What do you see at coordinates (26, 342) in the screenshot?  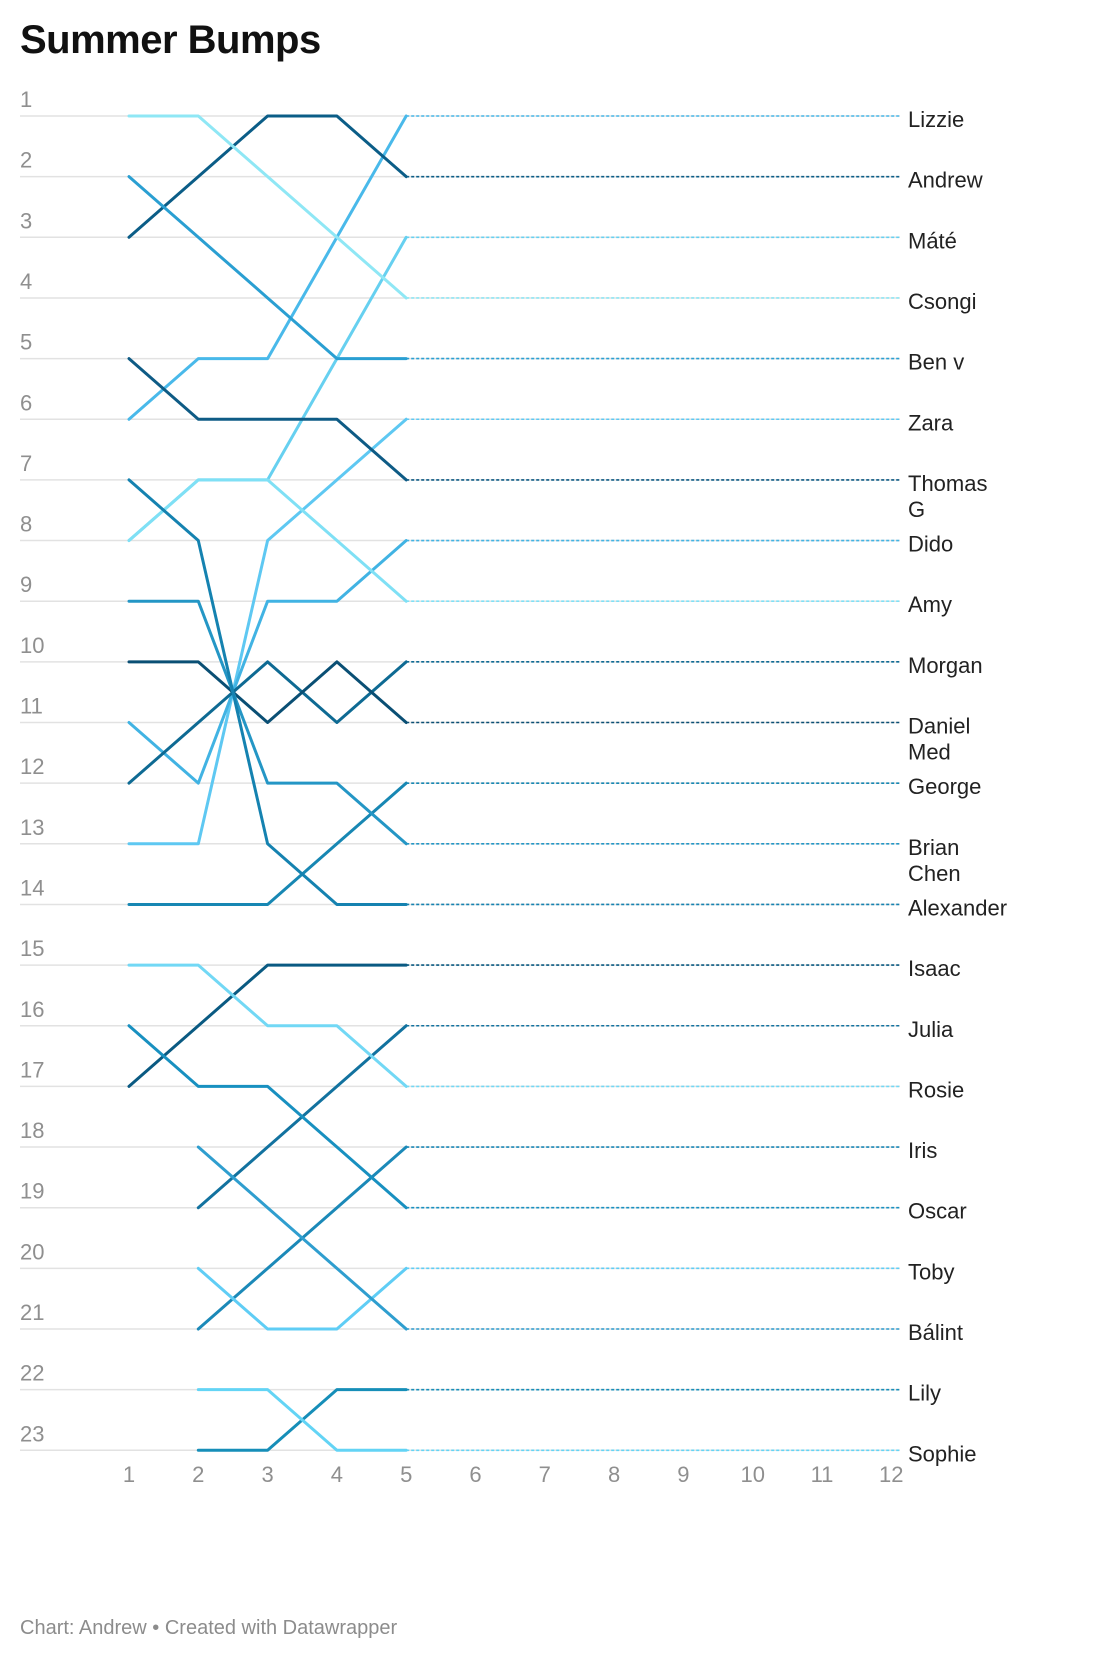 I see `rank-tick-label: 5` at bounding box center [26, 342].